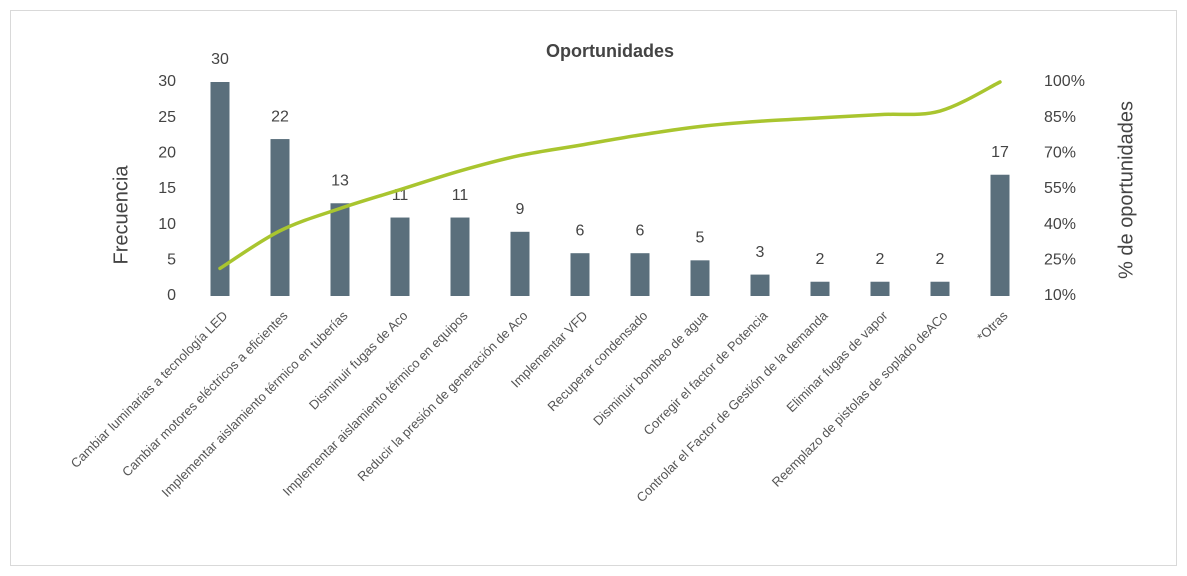 The width and height of the screenshot is (1187, 576). I want to click on data-label: 3, so click(760, 252).